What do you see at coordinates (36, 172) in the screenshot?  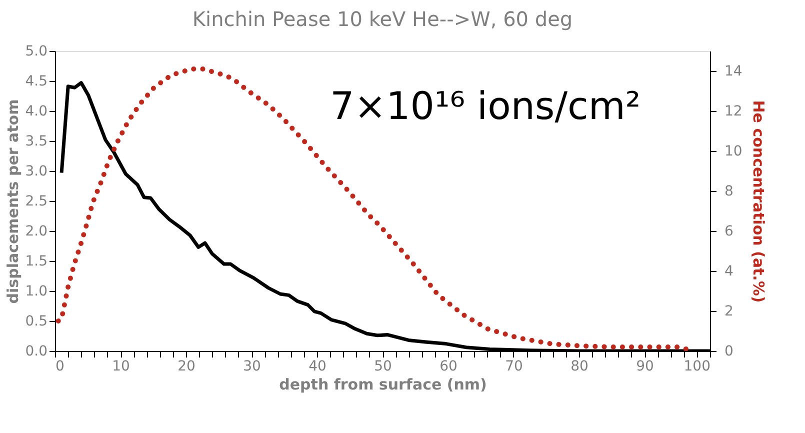 I see `y-tick-label: 3.0` at bounding box center [36, 172].